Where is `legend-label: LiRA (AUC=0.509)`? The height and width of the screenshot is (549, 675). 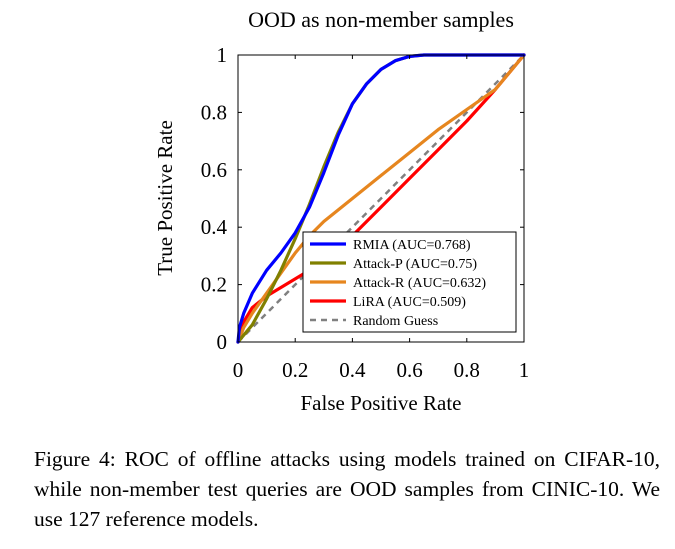
legend-label: LiRA (AUC=0.509) is located at coordinates (409, 302).